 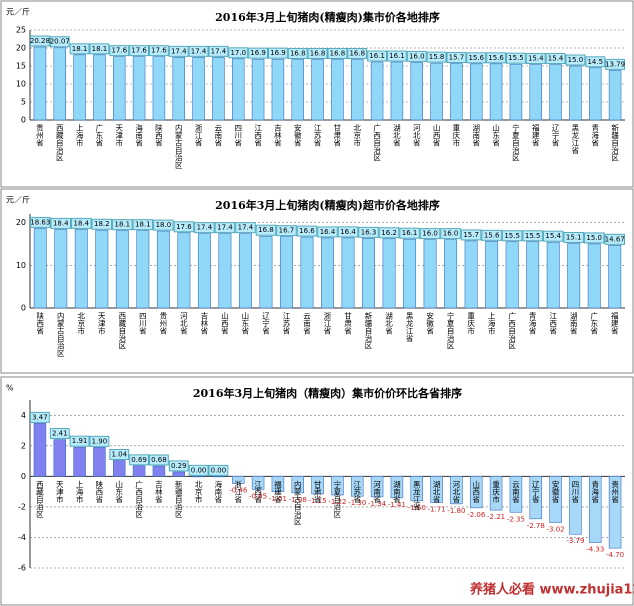 I want to click on value-label: -3.79, so click(x=575, y=541).